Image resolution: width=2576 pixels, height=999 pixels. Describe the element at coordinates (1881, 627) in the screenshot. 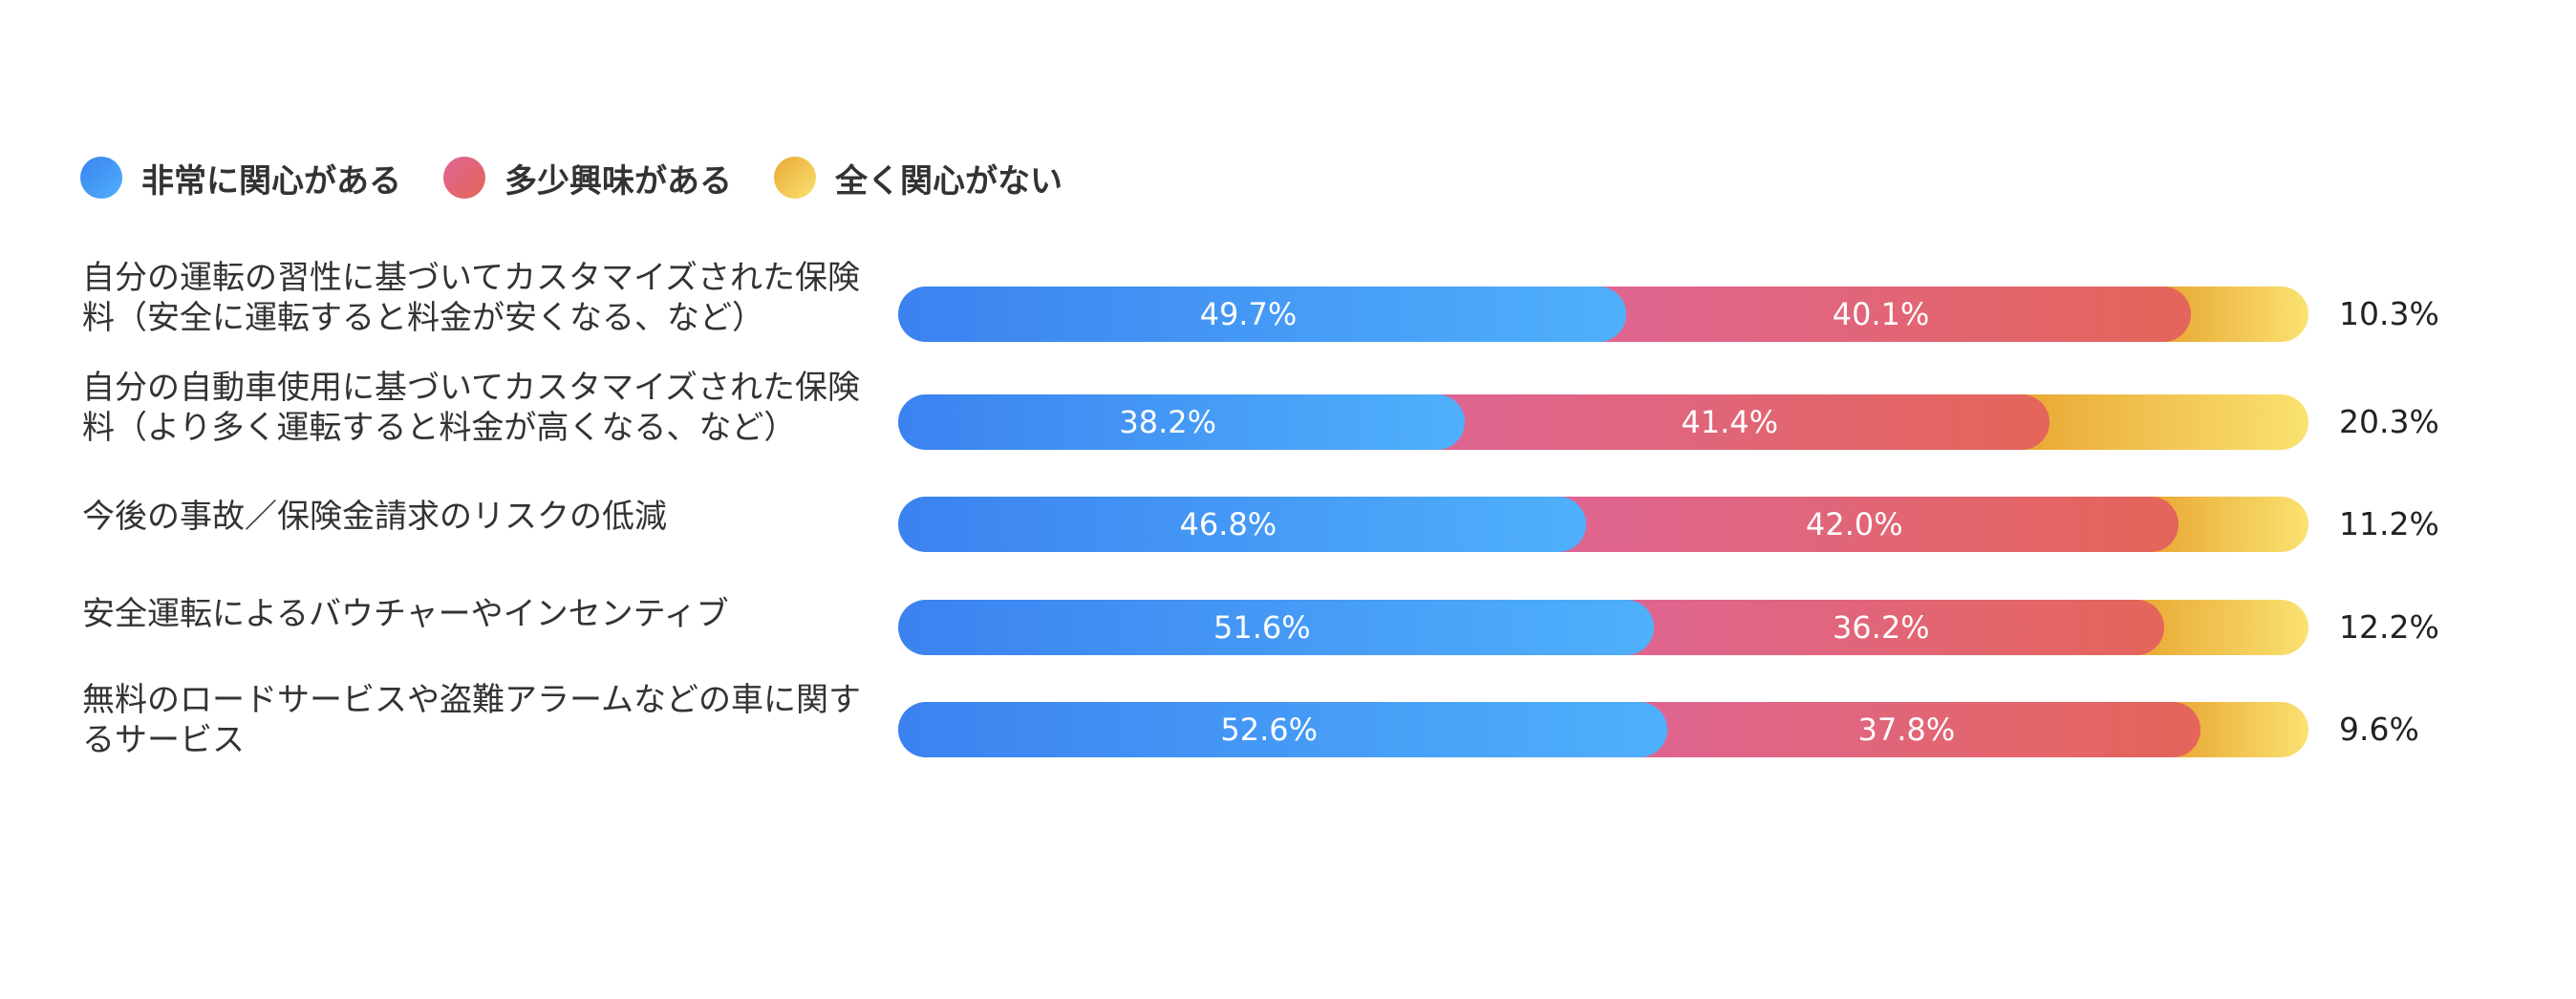

I see `data-label: 36.2%` at that location.